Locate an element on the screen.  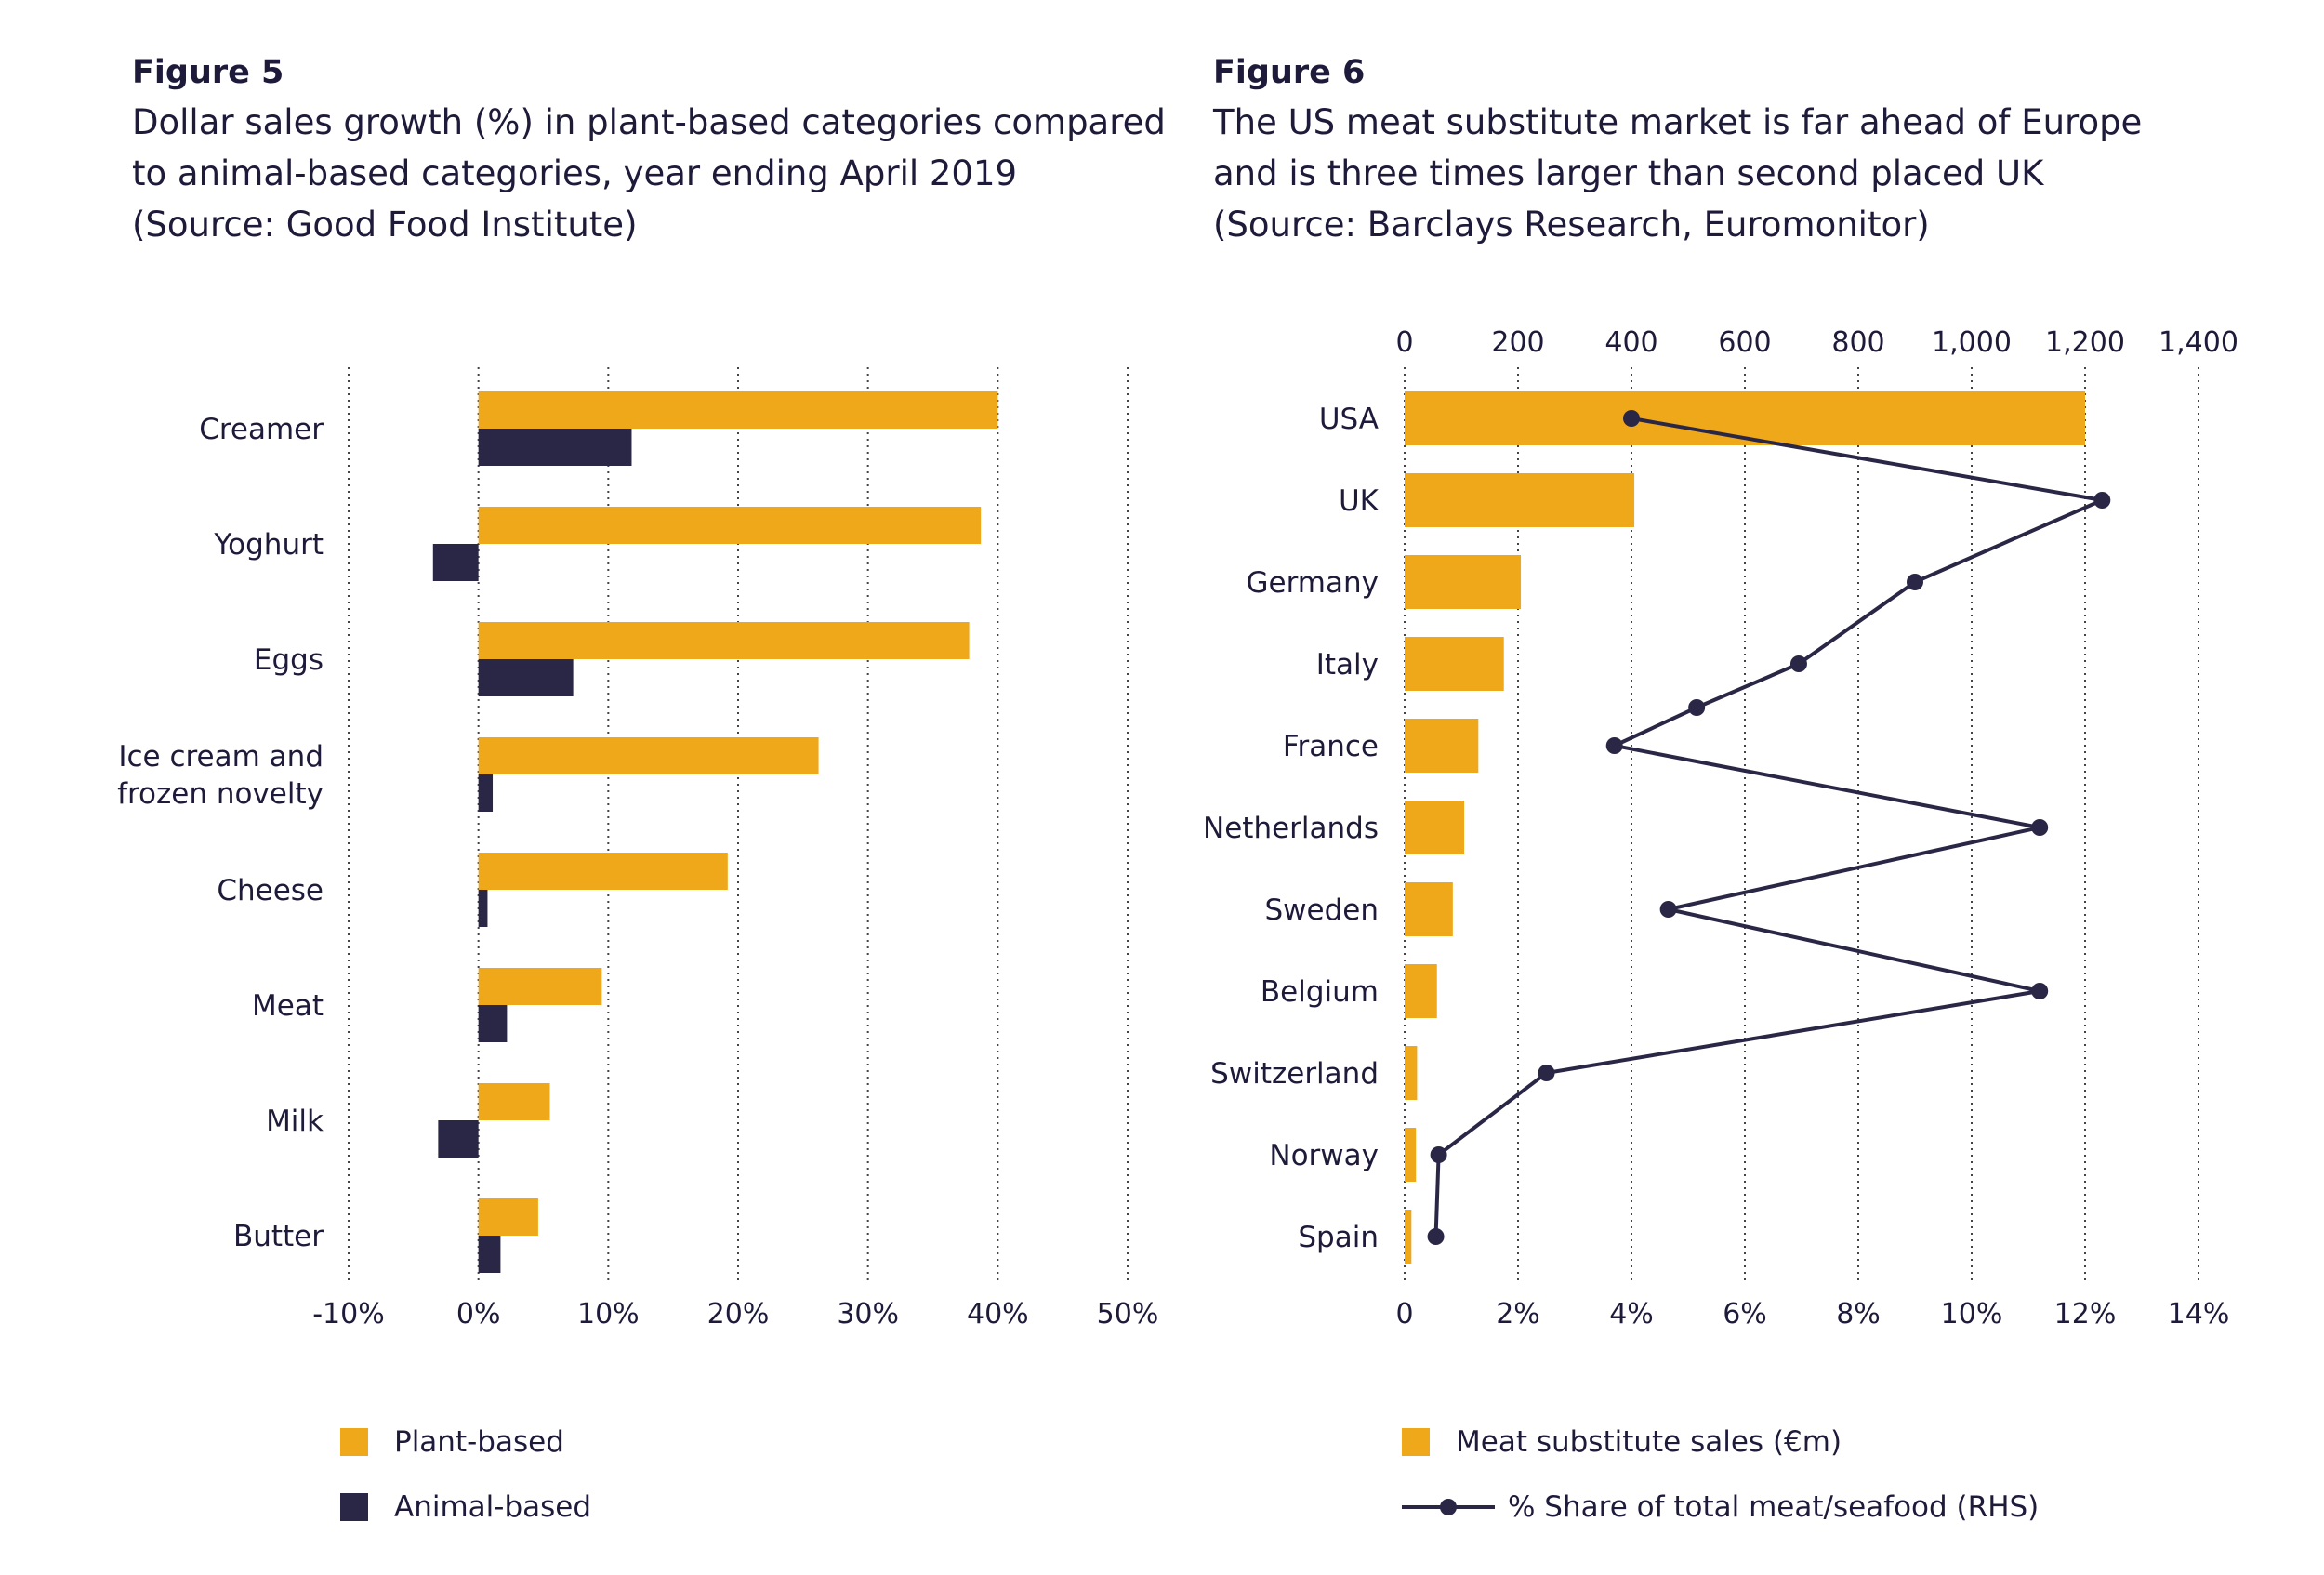
figure5-subtitle-line: (Source: Good Food Institute) is located at coordinates (385, 225).